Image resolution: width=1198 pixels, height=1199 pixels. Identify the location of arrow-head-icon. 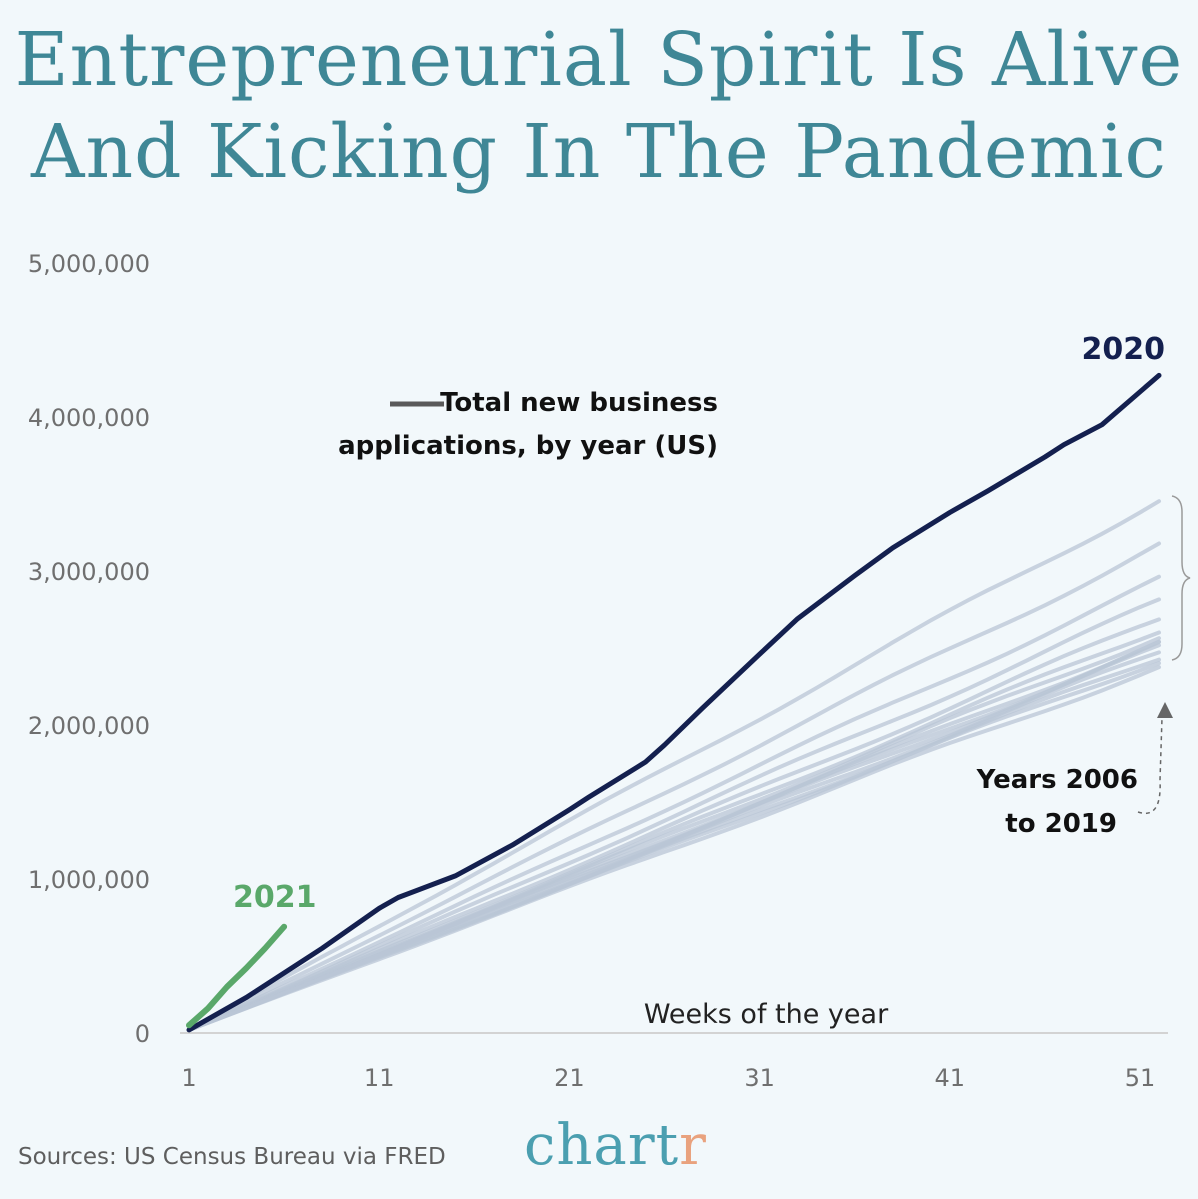
(1165, 710).